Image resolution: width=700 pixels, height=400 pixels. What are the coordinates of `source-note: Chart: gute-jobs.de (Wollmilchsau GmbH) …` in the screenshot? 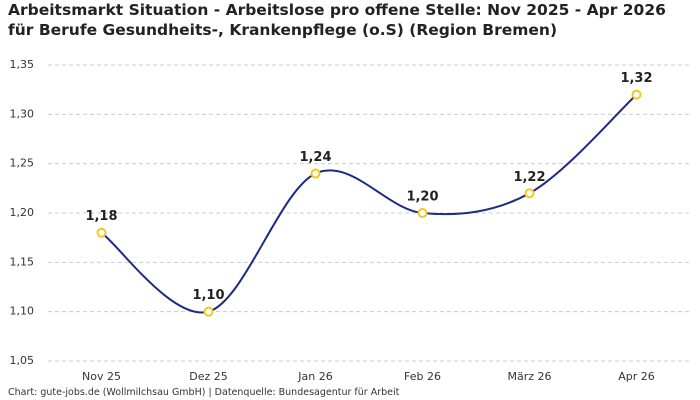 It's located at (204, 392).